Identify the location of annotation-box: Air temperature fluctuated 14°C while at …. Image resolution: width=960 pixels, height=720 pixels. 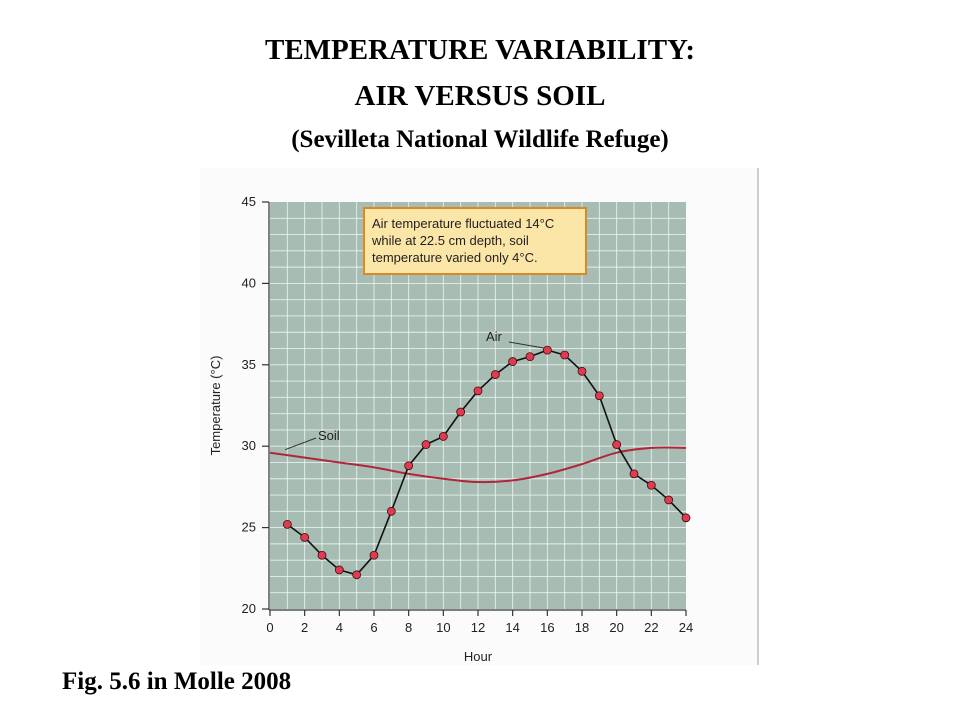
(475, 241).